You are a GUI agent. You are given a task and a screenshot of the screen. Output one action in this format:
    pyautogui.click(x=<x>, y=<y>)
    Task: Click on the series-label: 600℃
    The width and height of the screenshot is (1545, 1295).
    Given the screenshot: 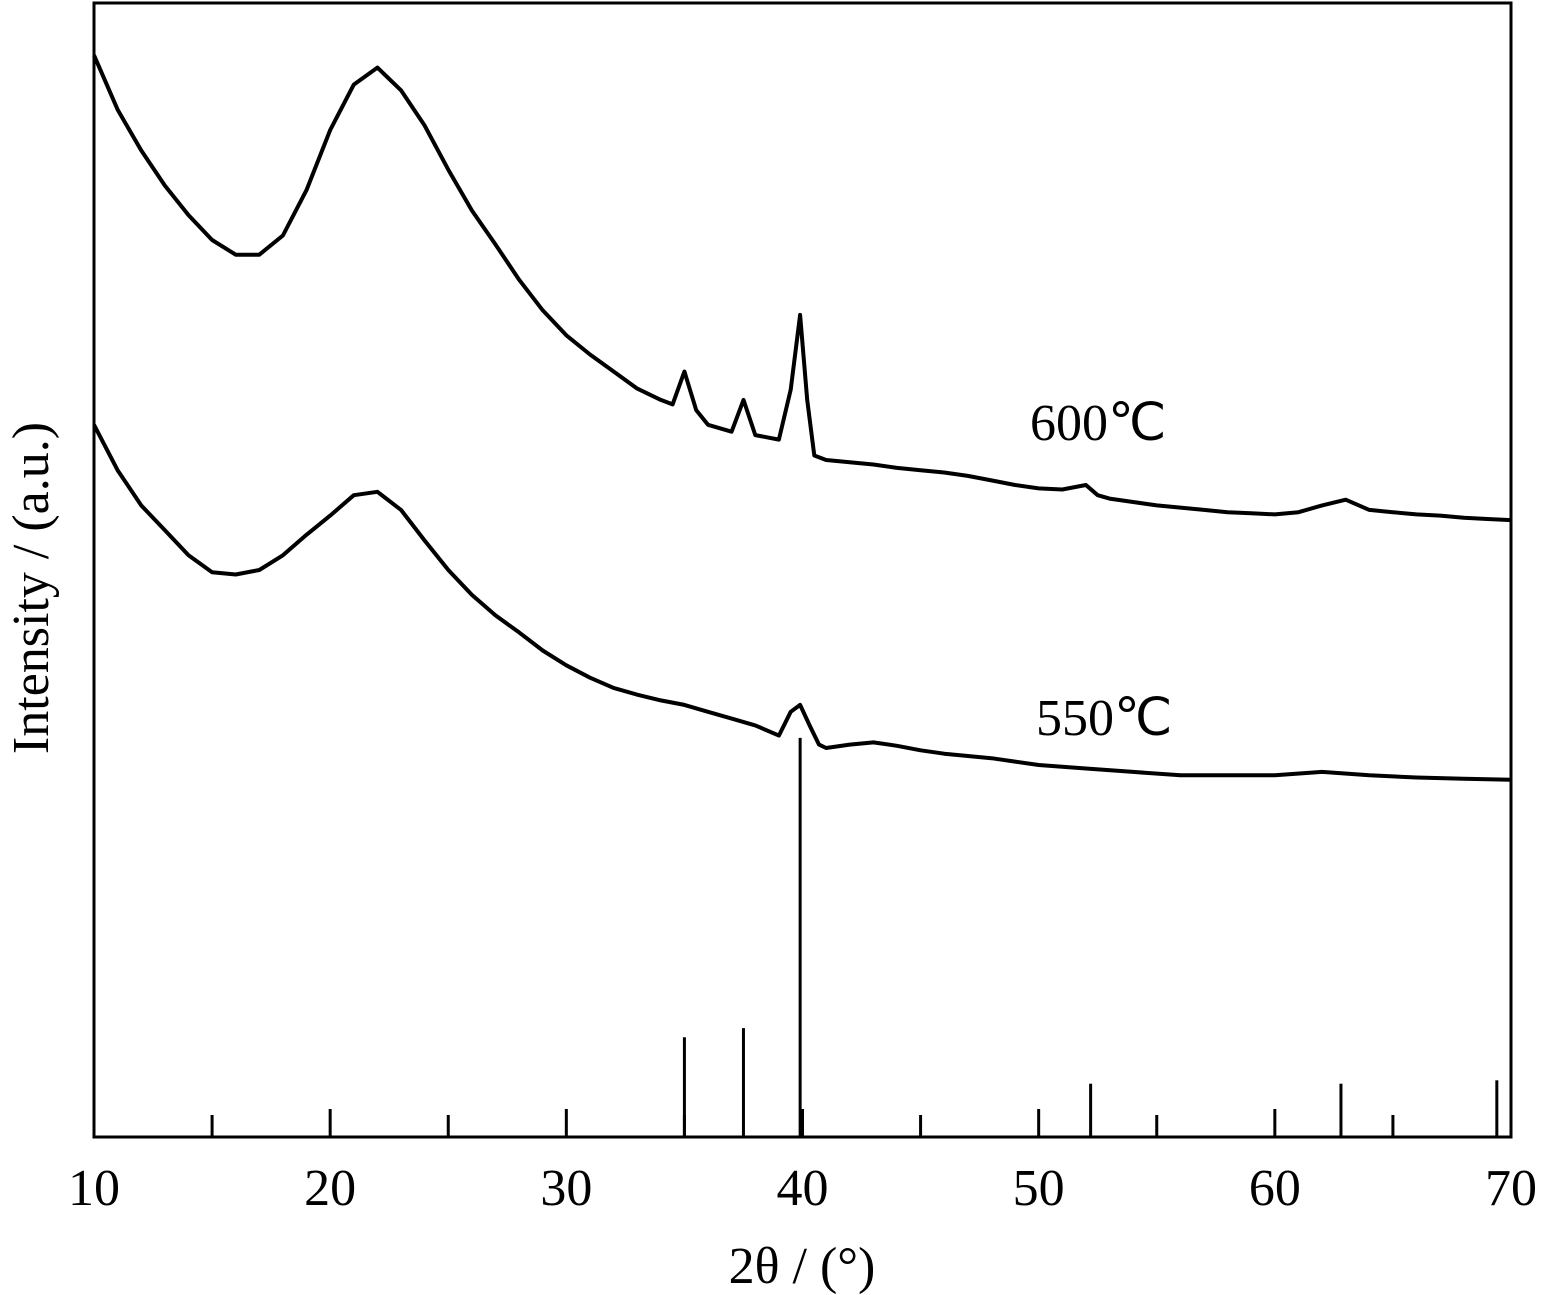 What is the action you would take?
    pyautogui.click(x=1098, y=423)
    